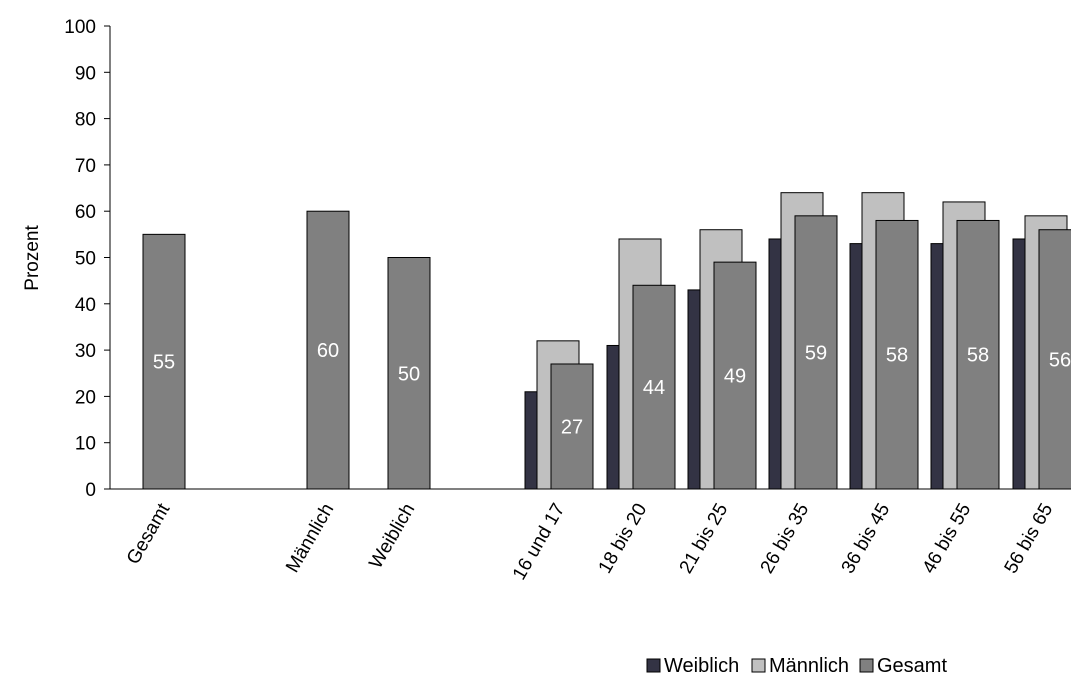 This screenshot has height=686, width=1071. I want to click on y-tick-label-50: 50, so click(85, 259).